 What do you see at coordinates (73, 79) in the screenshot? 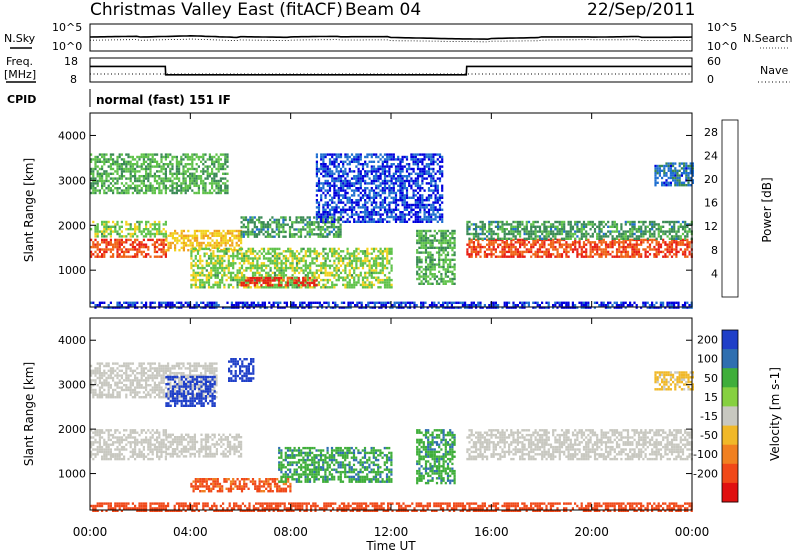
I see `freq-tick-bottom: 8` at bounding box center [73, 79].